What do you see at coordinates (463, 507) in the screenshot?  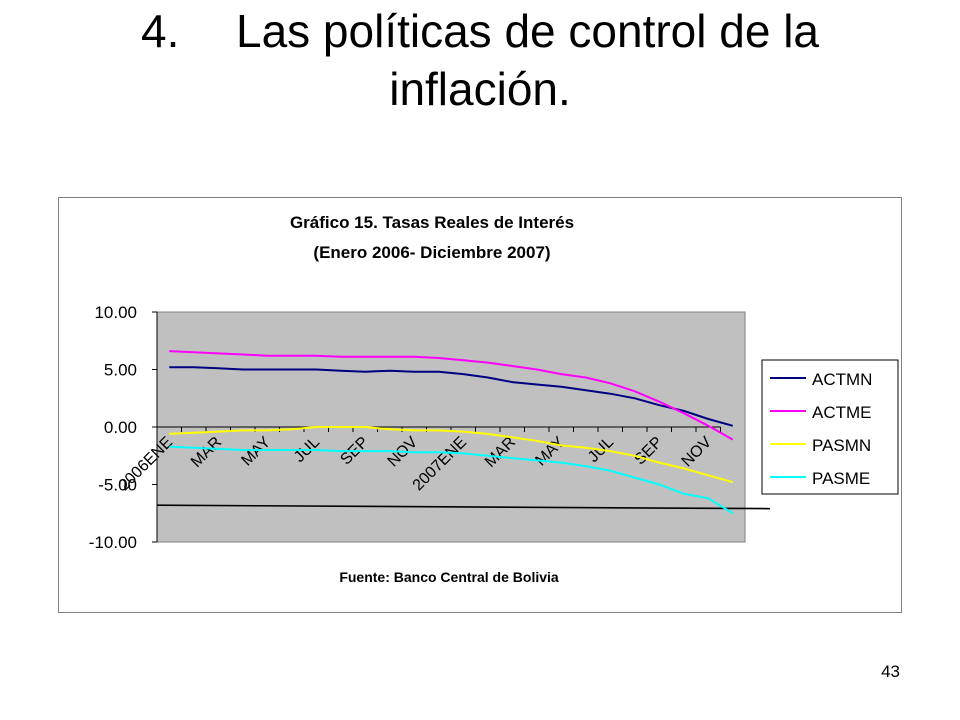 I see `reference-line` at bounding box center [463, 507].